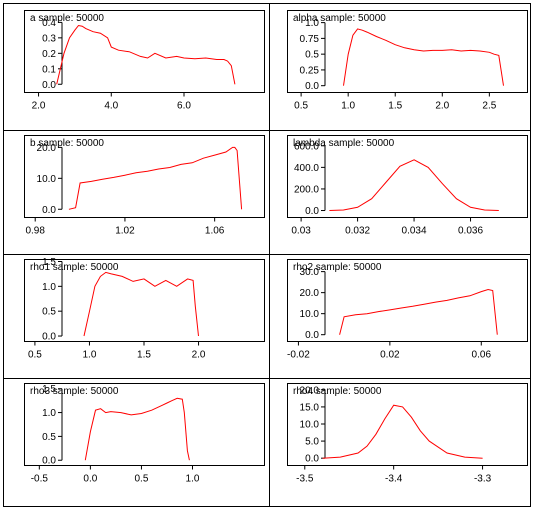 This screenshot has width=535, height=512. I want to click on x-tick-label: -3.3, so click(483, 479).